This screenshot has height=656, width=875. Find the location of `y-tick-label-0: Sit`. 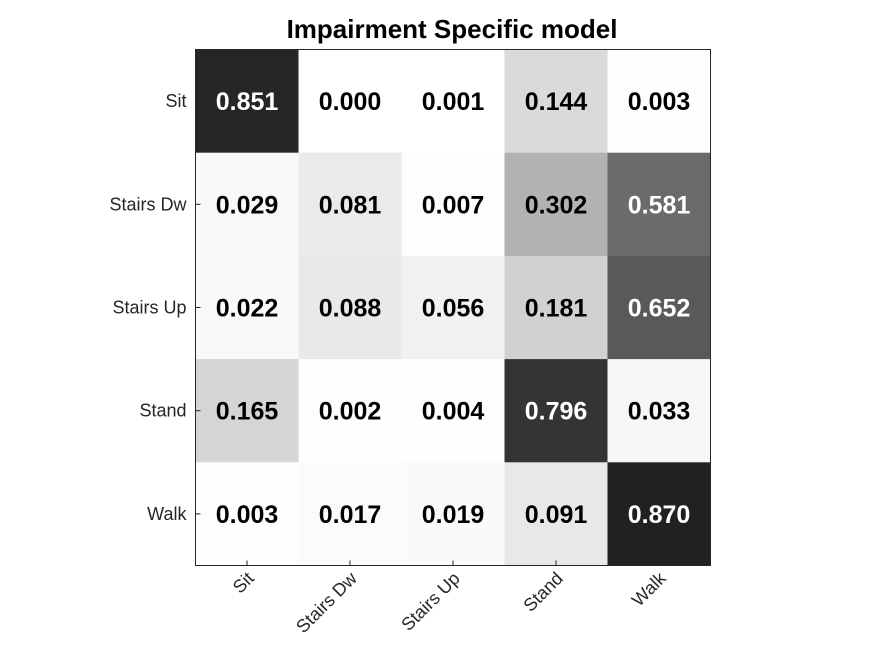

y-tick-label-0: Sit is located at coordinates (175, 101).